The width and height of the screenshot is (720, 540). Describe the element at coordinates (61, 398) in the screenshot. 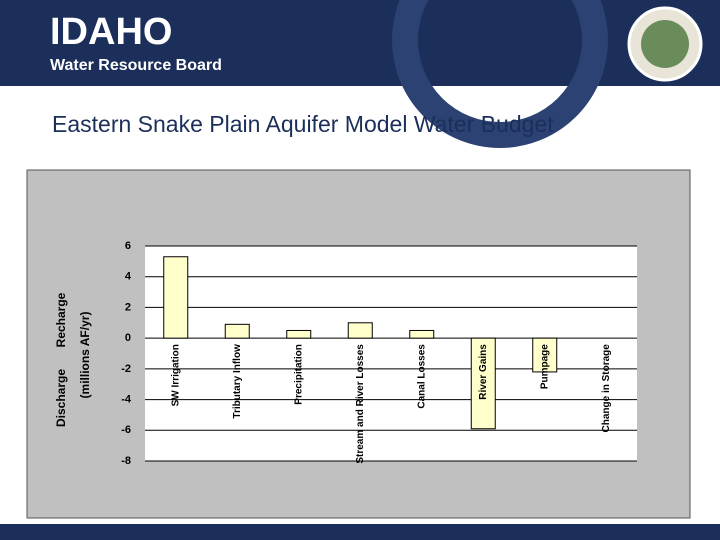

I see `y-axis-title: Discharge` at that location.